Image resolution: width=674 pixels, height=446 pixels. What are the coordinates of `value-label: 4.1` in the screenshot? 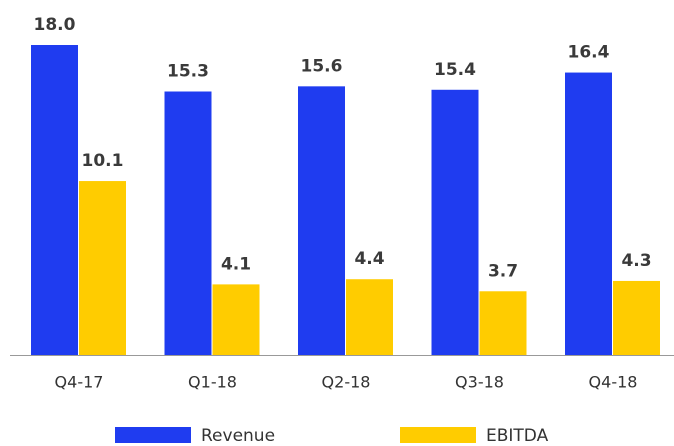 It's located at (236, 264).